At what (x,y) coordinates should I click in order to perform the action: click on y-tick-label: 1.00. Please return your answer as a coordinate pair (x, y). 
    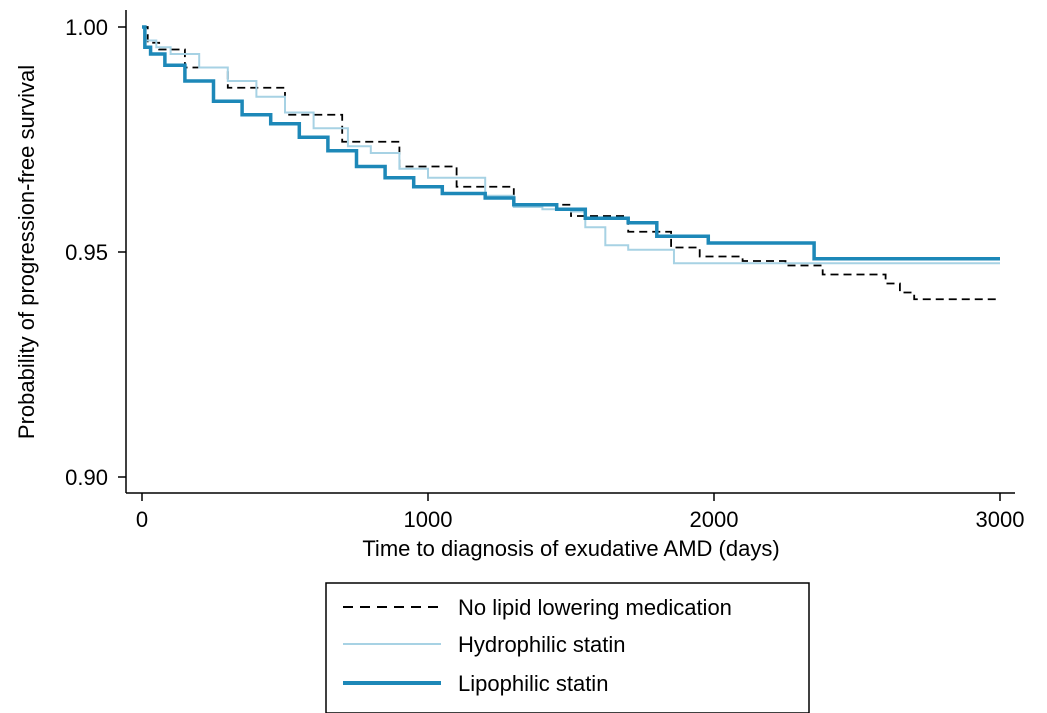
    Looking at the image, I should click on (86, 27).